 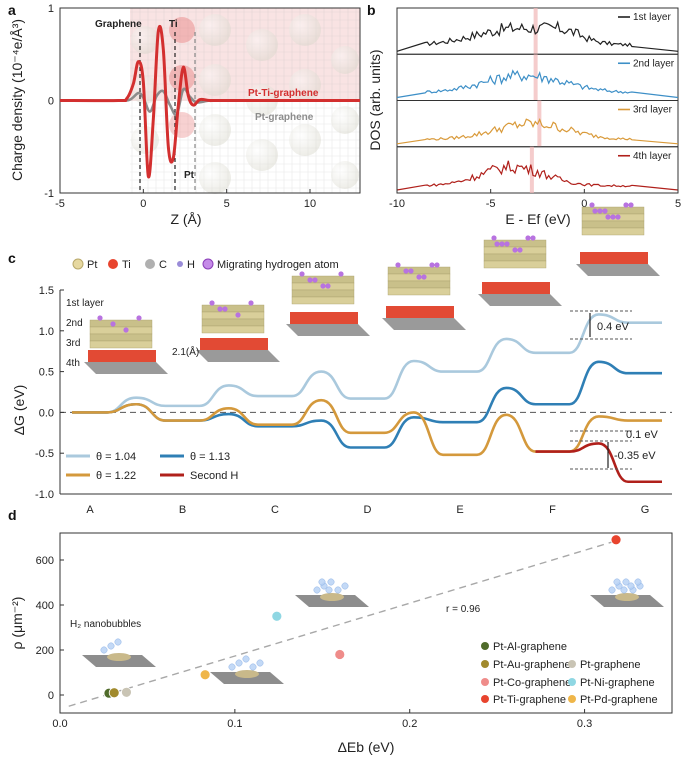 I want to click on panel-a-xlabel: Z (Å), so click(x=185, y=219).